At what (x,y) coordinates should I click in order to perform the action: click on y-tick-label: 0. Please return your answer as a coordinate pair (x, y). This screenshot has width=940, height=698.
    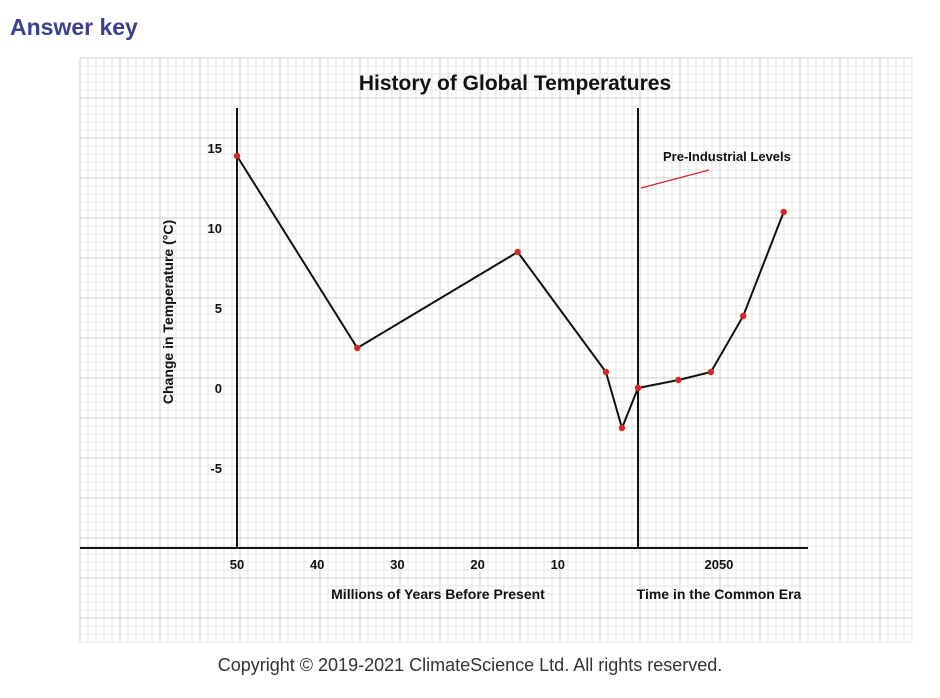
    Looking at the image, I should click on (218, 388).